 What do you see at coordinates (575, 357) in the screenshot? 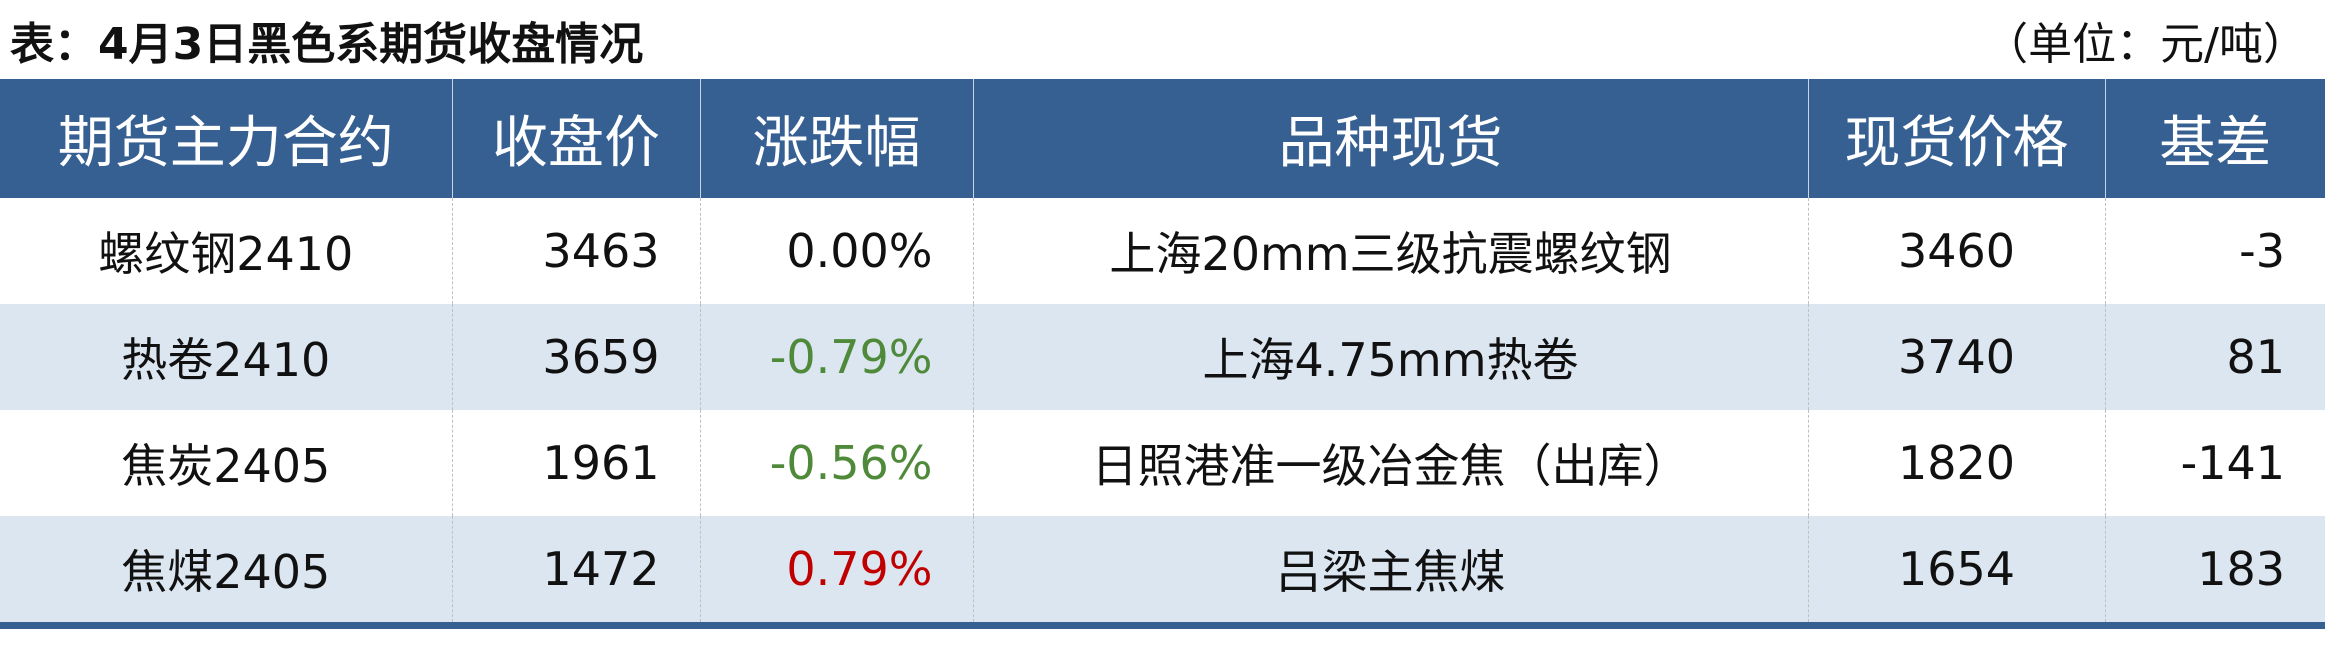
I see `close-cell: 3659` at bounding box center [575, 357].